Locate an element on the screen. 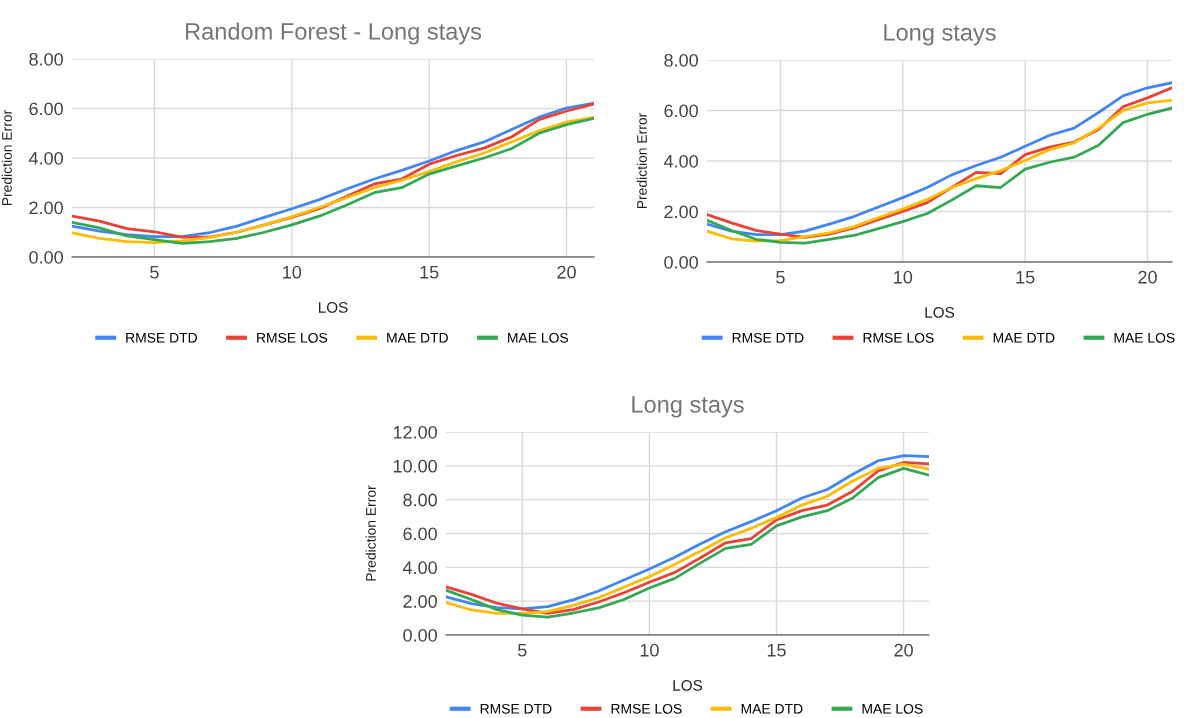  y-tick-label: 10.00 is located at coordinates (415, 466).